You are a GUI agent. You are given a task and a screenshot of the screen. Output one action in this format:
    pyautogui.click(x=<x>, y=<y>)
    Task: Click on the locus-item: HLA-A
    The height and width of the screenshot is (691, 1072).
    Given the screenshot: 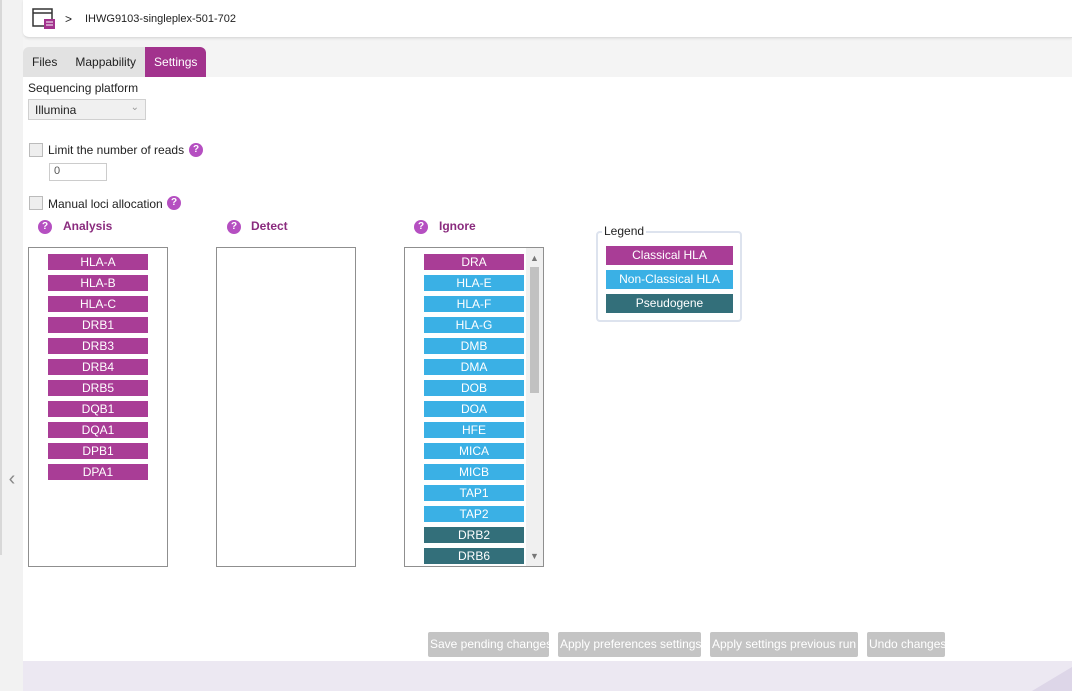 What is the action you would take?
    pyautogui.click(x=98, y=262)
    